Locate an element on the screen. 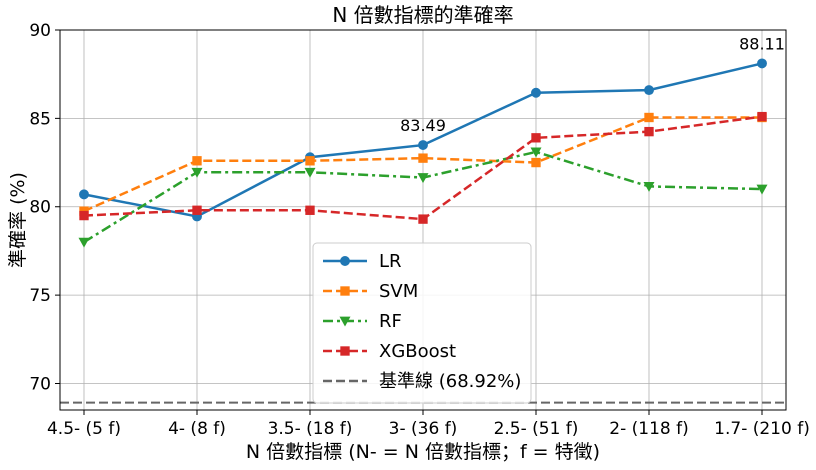  annotations-group: 83.49 88.11 is located at coordinates (592, 84).